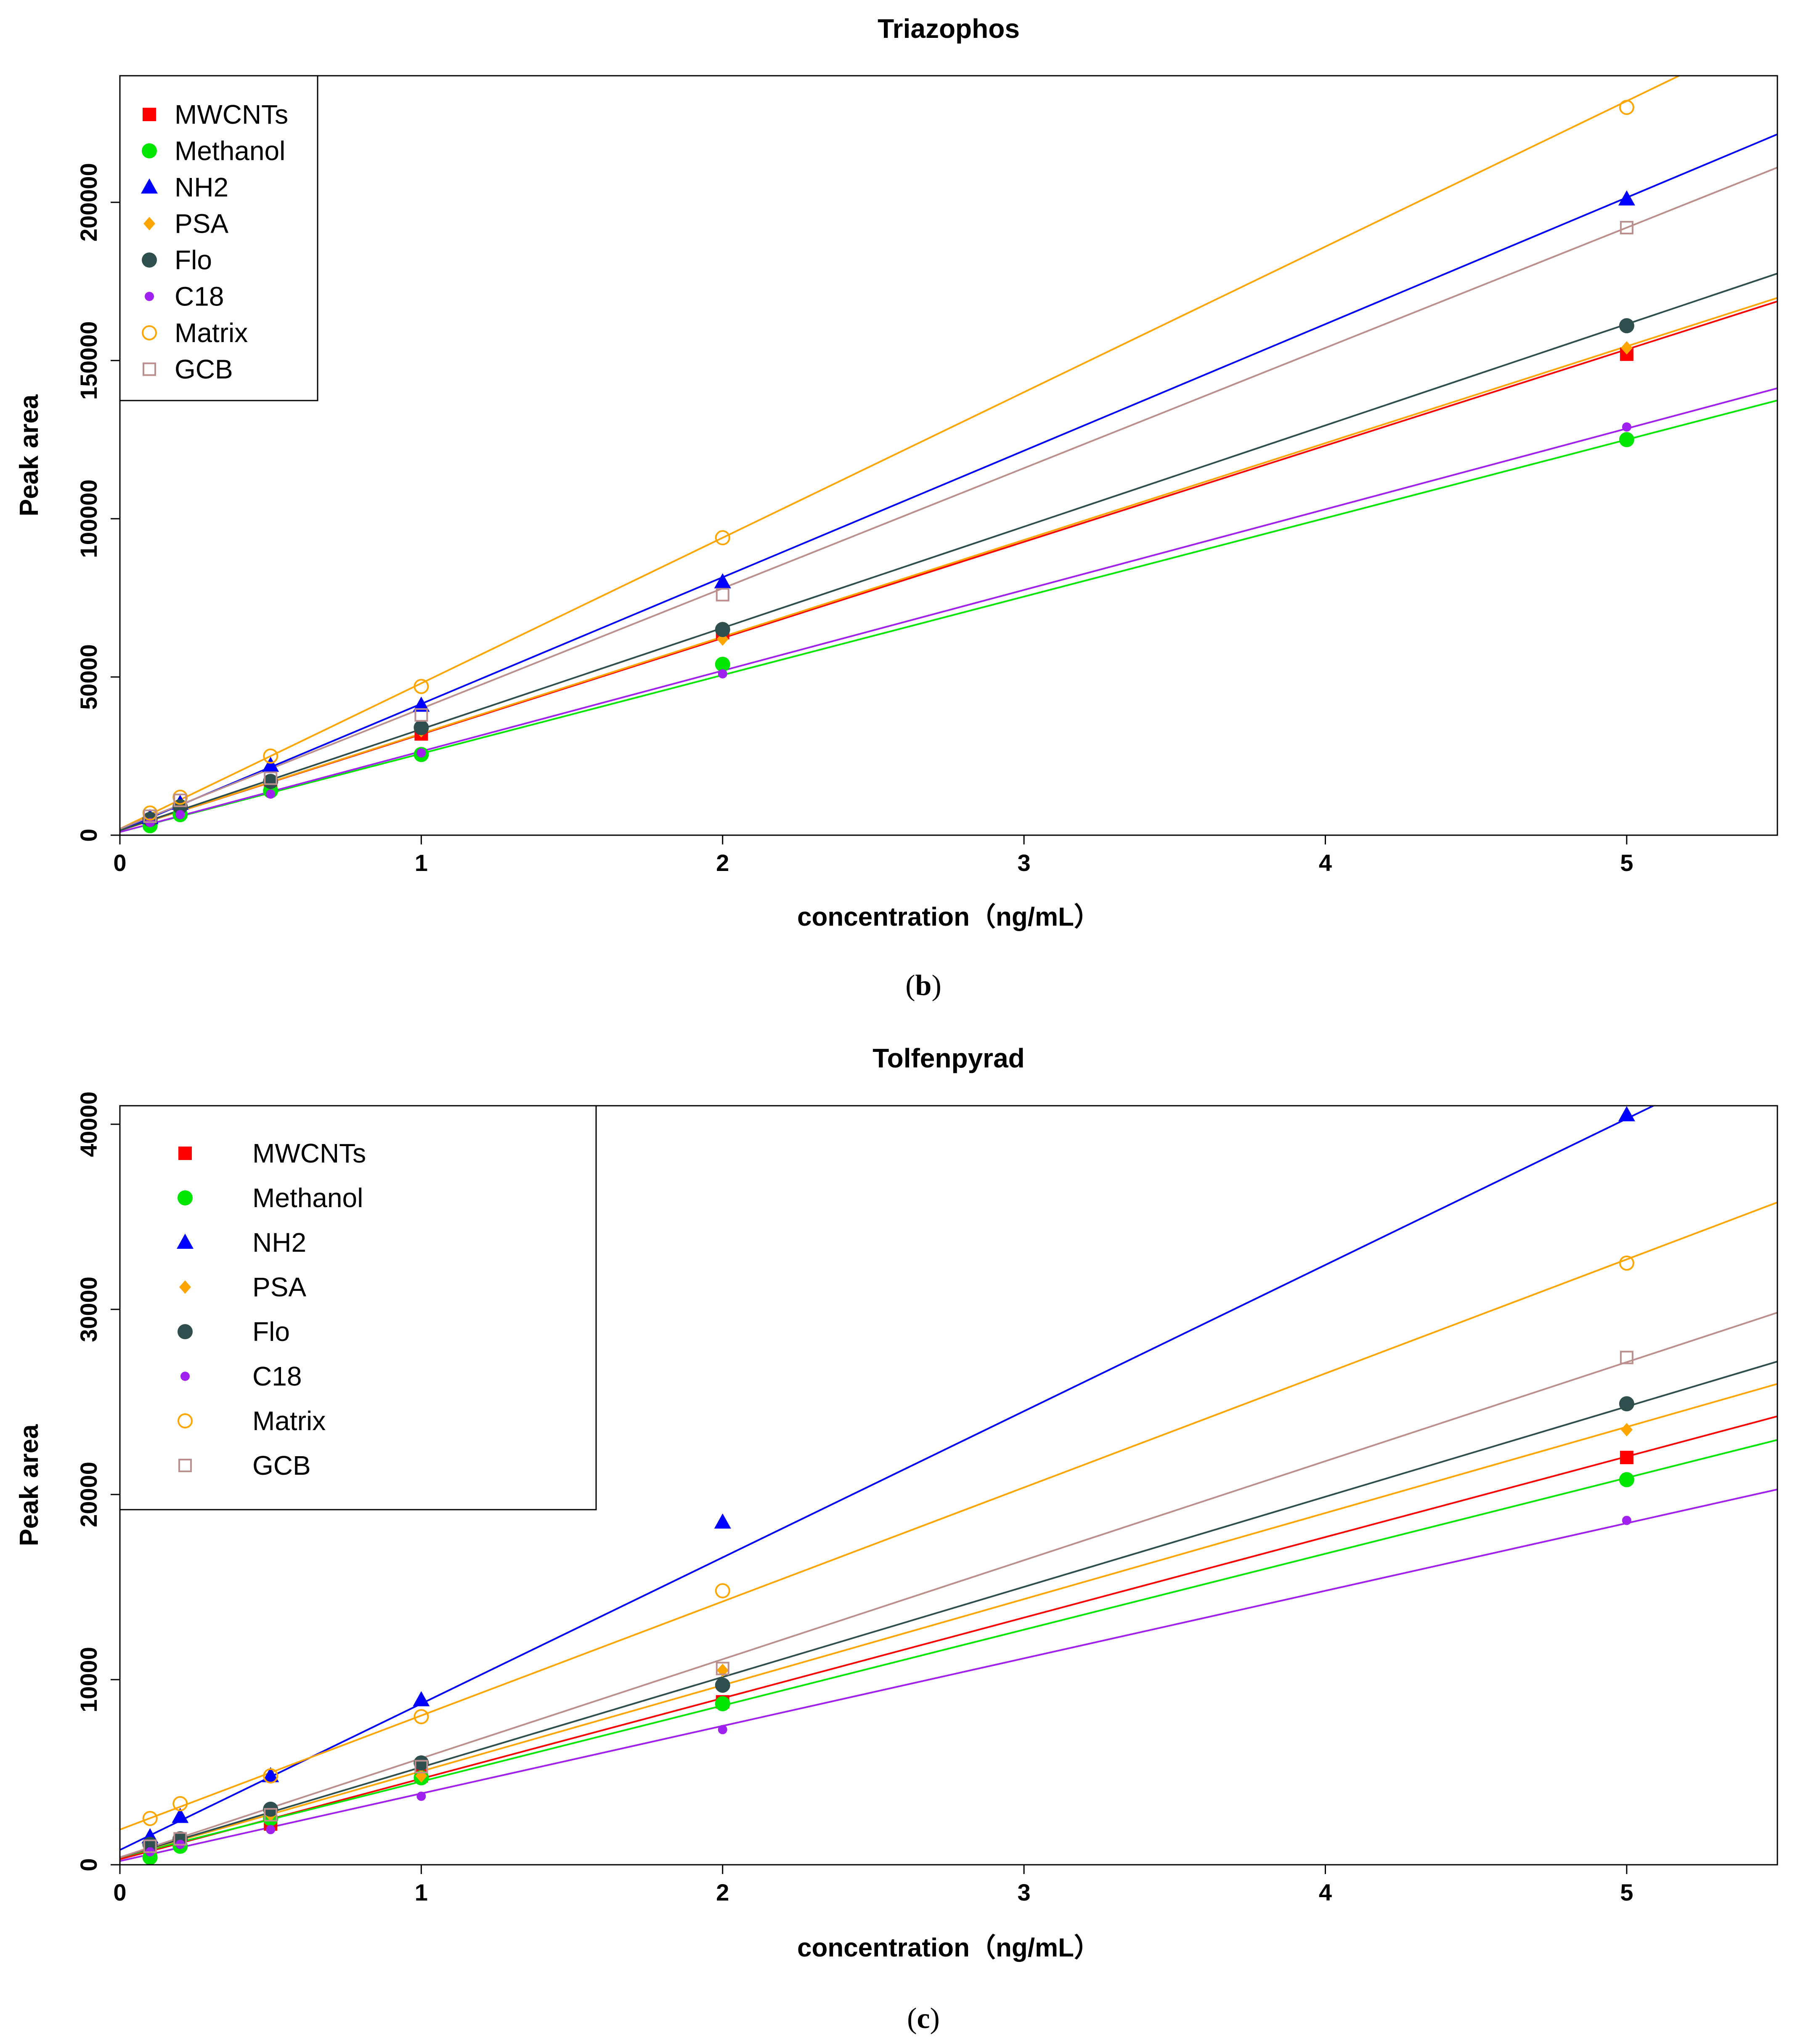 The width and height of the screenshot is (1798, 2044). What do you see at coordinates (1024, 1892) in the screenshot?
I see `x-tick-label: 3` at bounding box center [1024, 1892].